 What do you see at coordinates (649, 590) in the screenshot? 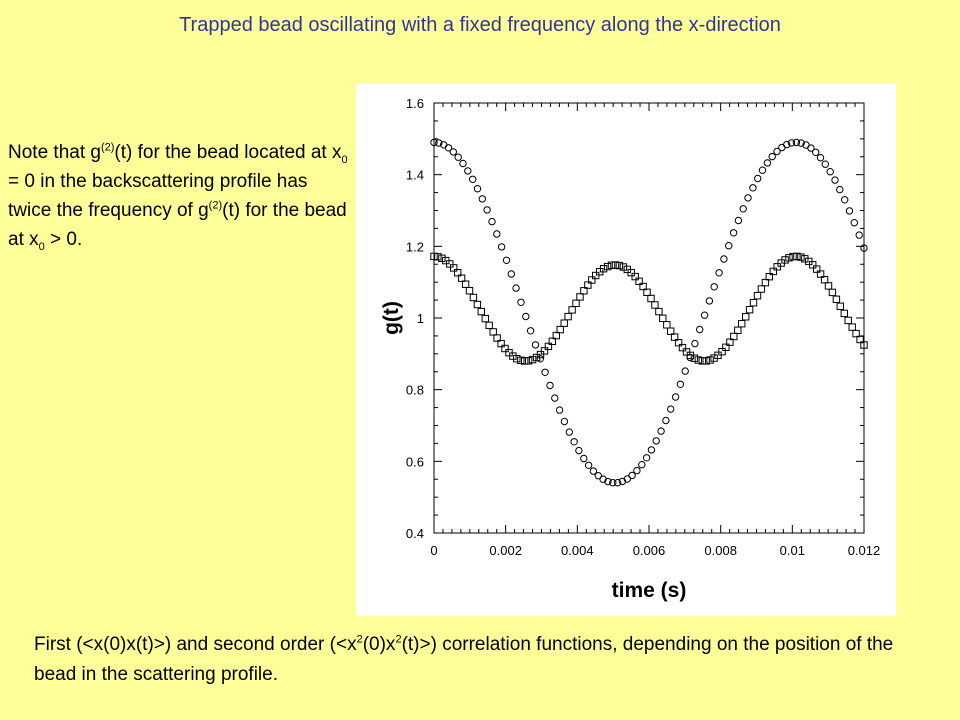
I see `x-axis-label: time (s)` at bounding box center [649, 590].